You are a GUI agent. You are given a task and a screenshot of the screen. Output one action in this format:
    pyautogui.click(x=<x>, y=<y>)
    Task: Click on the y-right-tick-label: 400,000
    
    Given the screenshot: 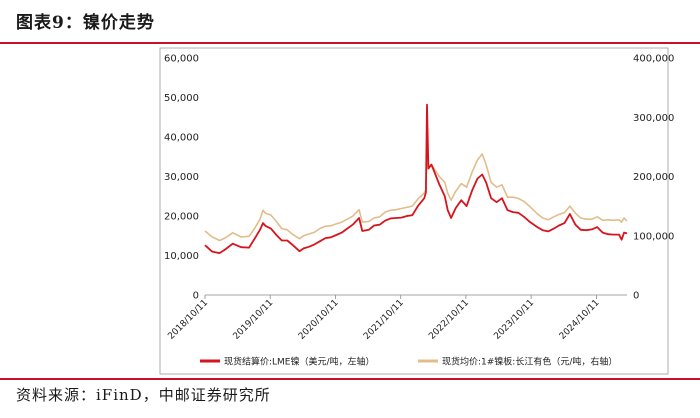 What is the action you would take?
    pyautogui.click(x=653, y=59)
    